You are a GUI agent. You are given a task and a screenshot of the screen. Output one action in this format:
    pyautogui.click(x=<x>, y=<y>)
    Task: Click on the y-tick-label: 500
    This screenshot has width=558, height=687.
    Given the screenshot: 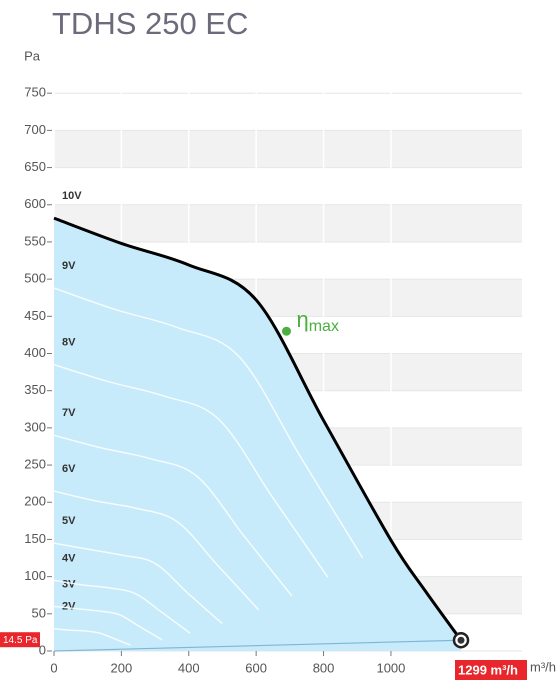 What is the action you would take?
    pyautogui.click(x=35, y=278)
    